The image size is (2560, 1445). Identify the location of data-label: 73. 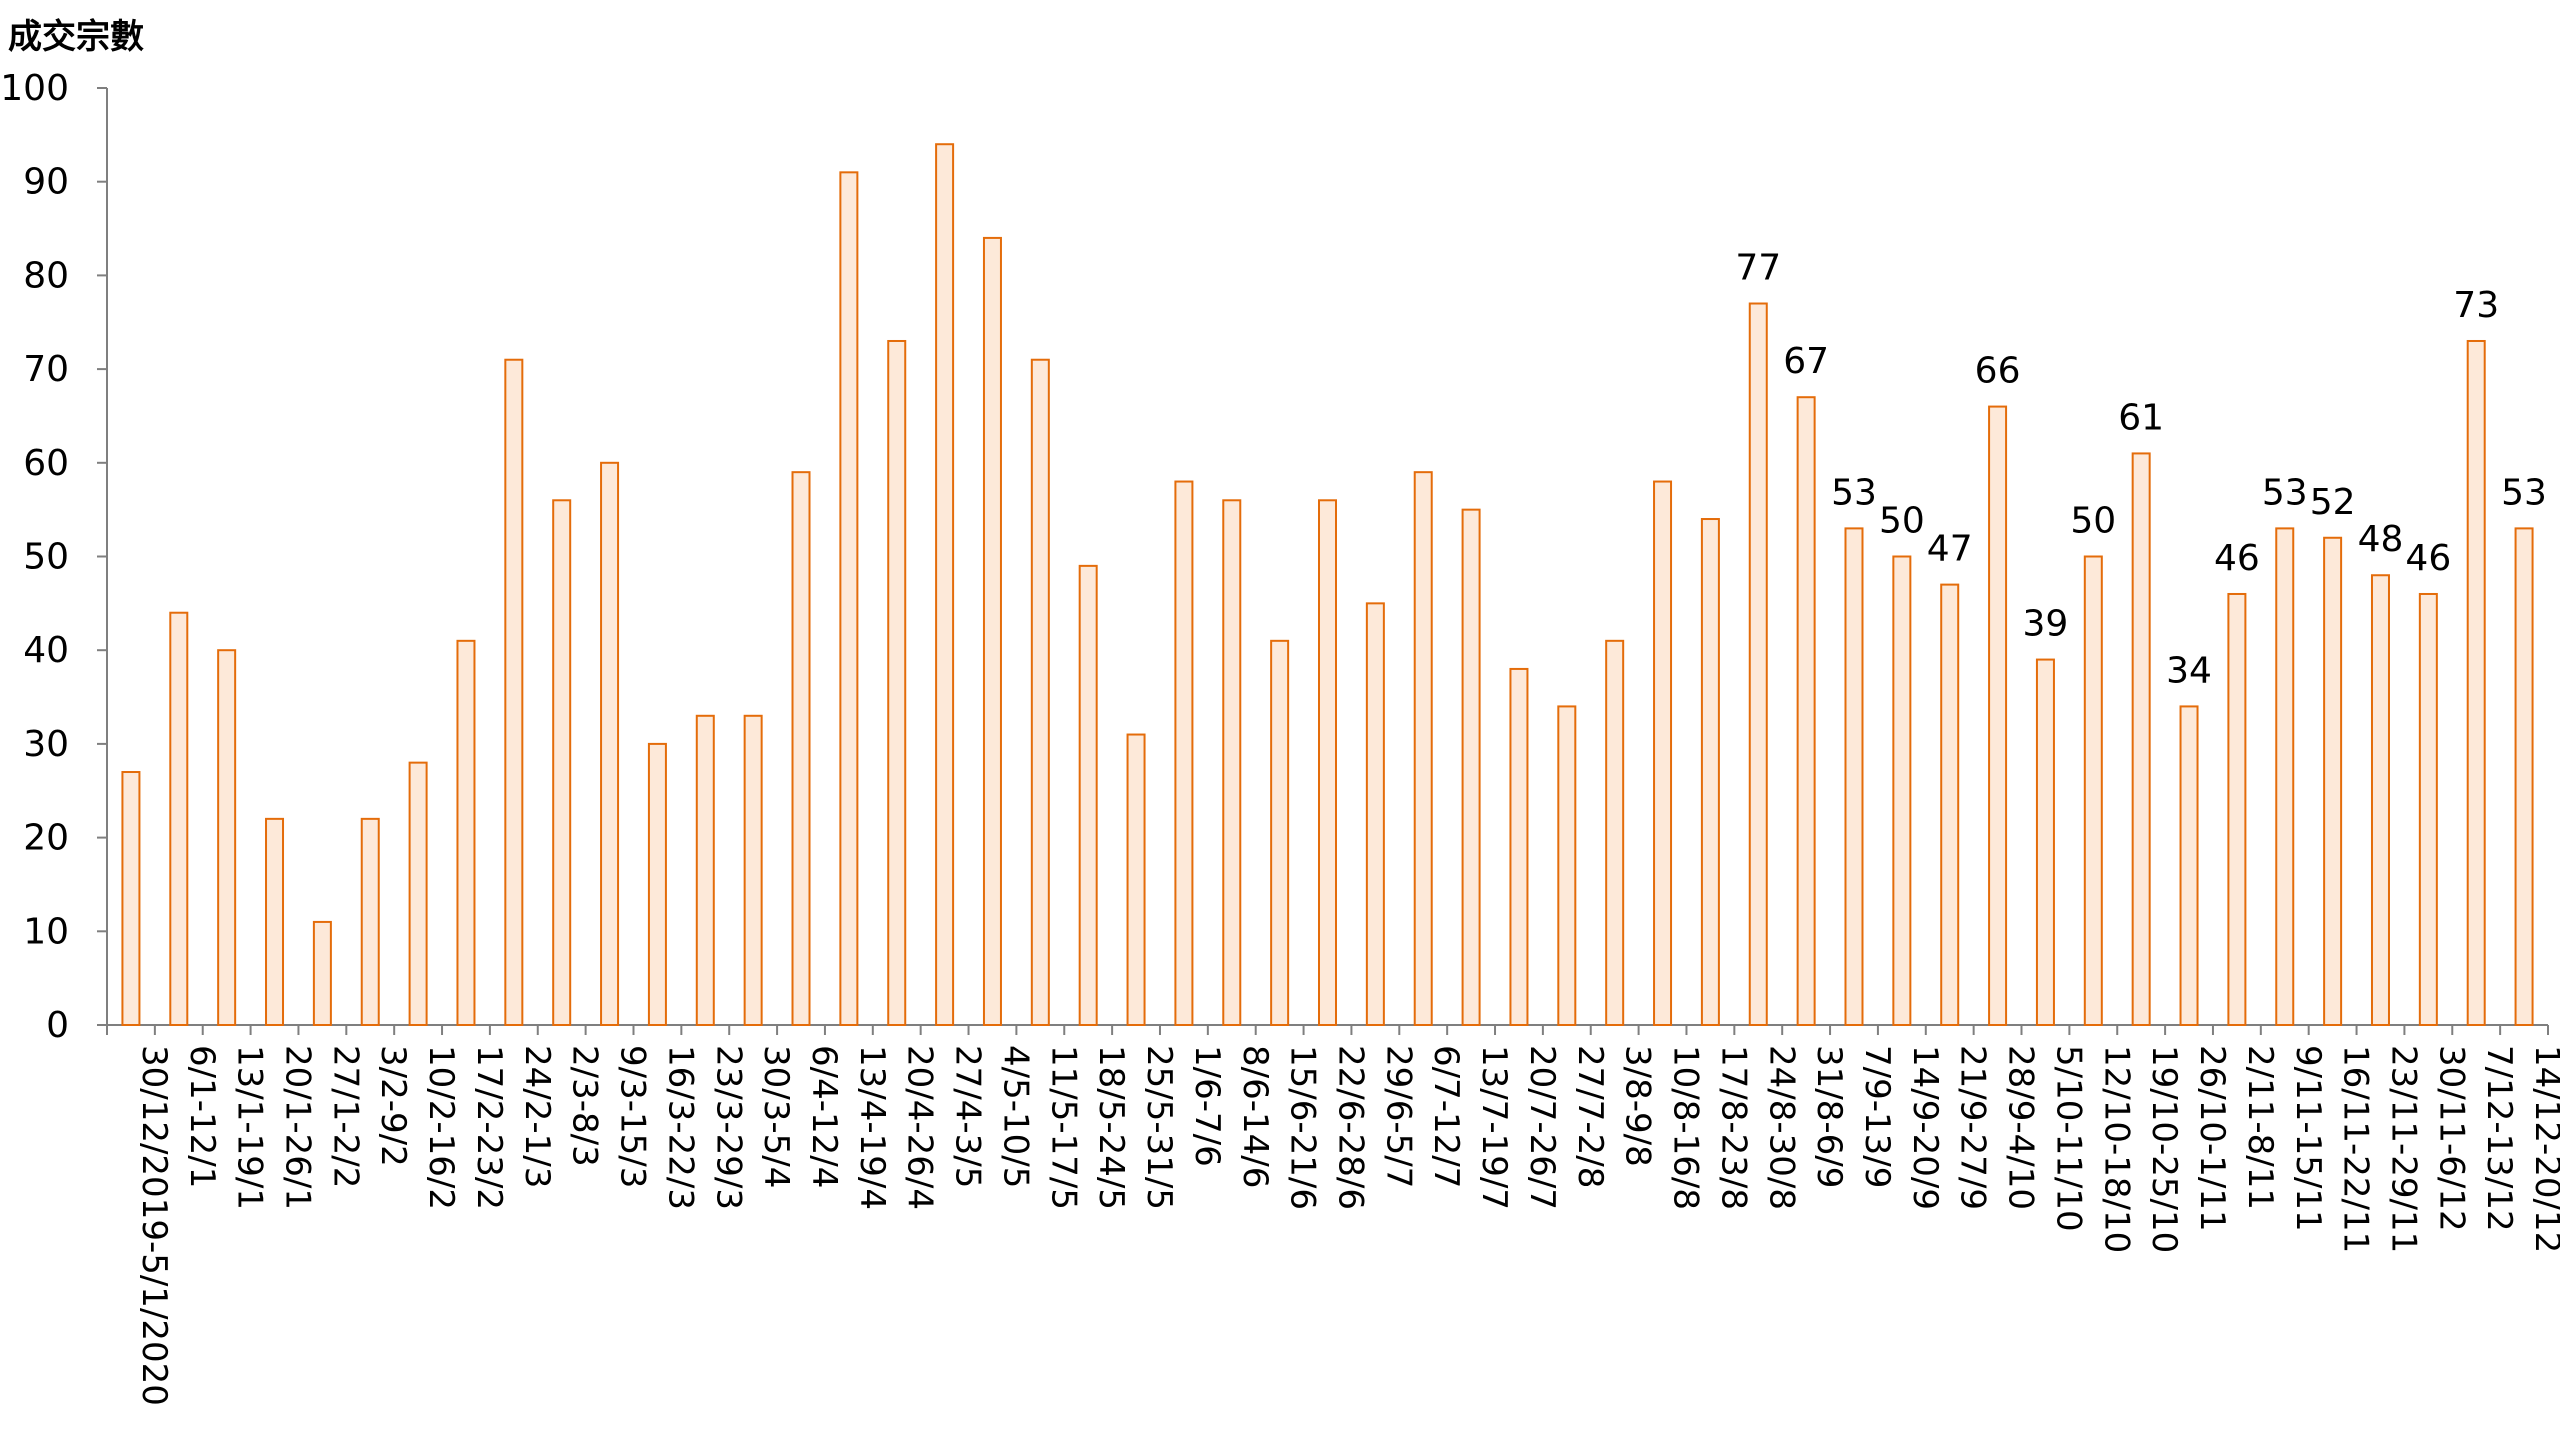
(2476, 305).